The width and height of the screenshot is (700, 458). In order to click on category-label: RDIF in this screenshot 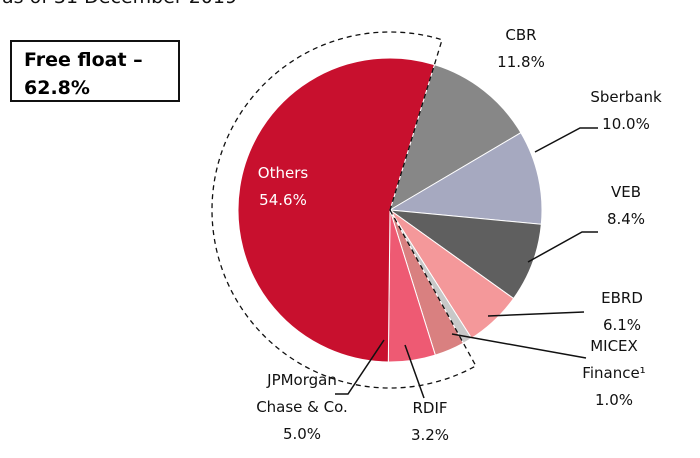, I will do `click(430, 408)`.